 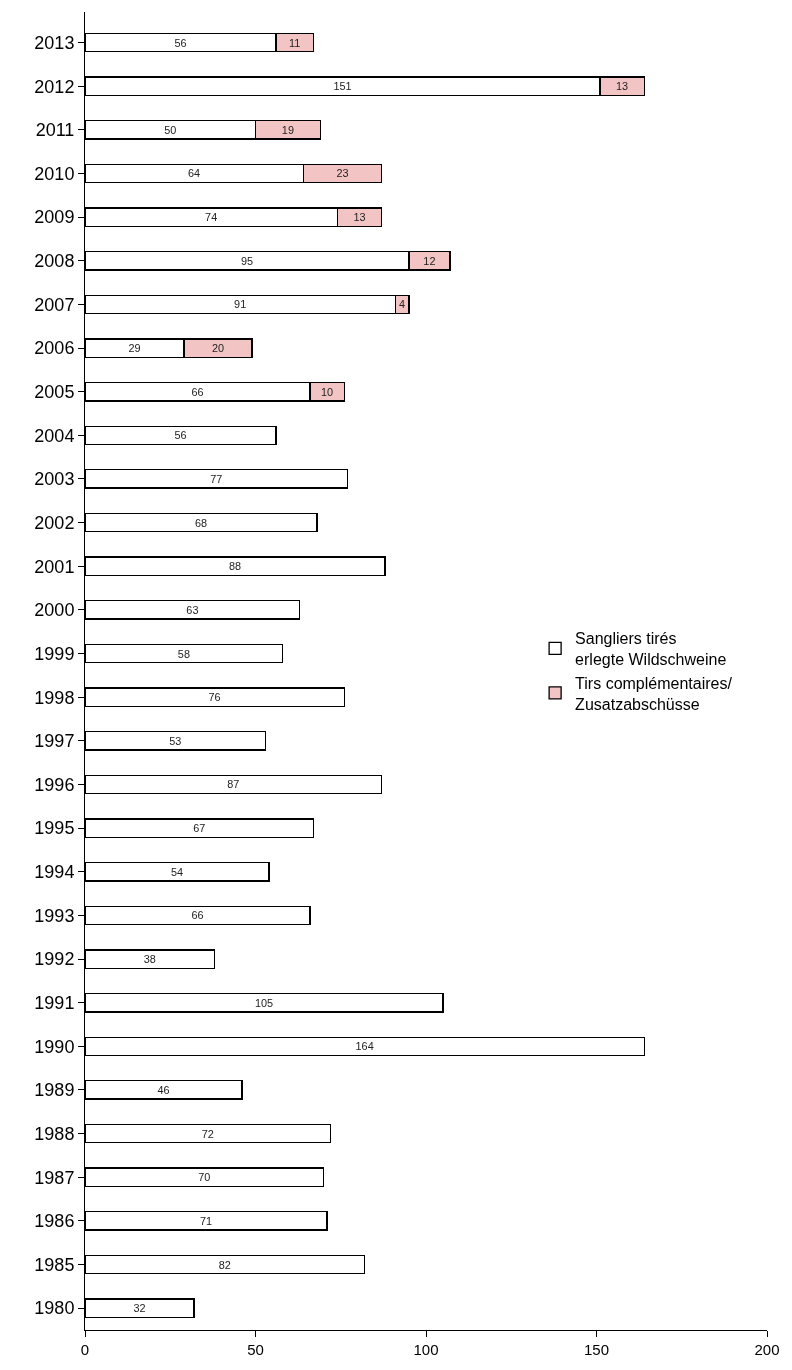 I want to click on data-label: 32, so click(x=139, y=1308).